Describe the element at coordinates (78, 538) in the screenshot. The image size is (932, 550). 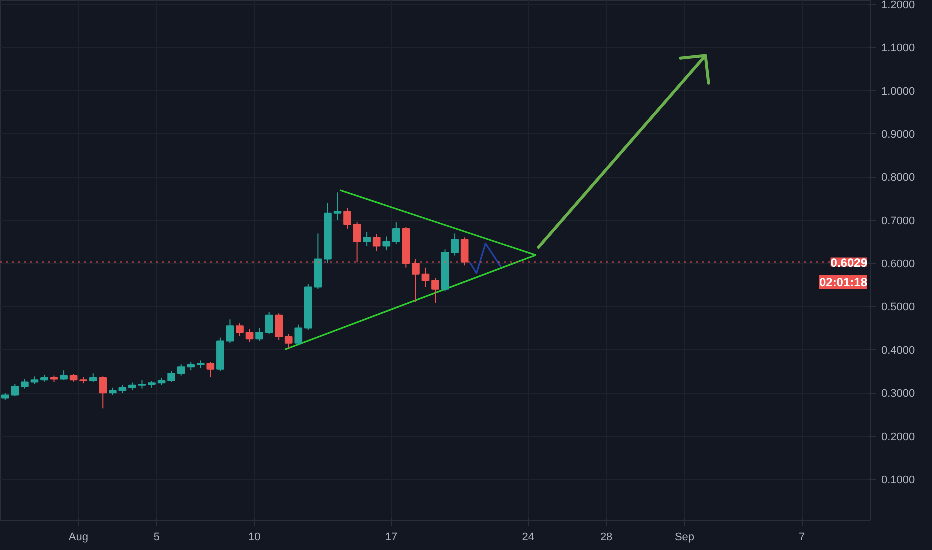
I see `x-tick-label: Aug` at that location.